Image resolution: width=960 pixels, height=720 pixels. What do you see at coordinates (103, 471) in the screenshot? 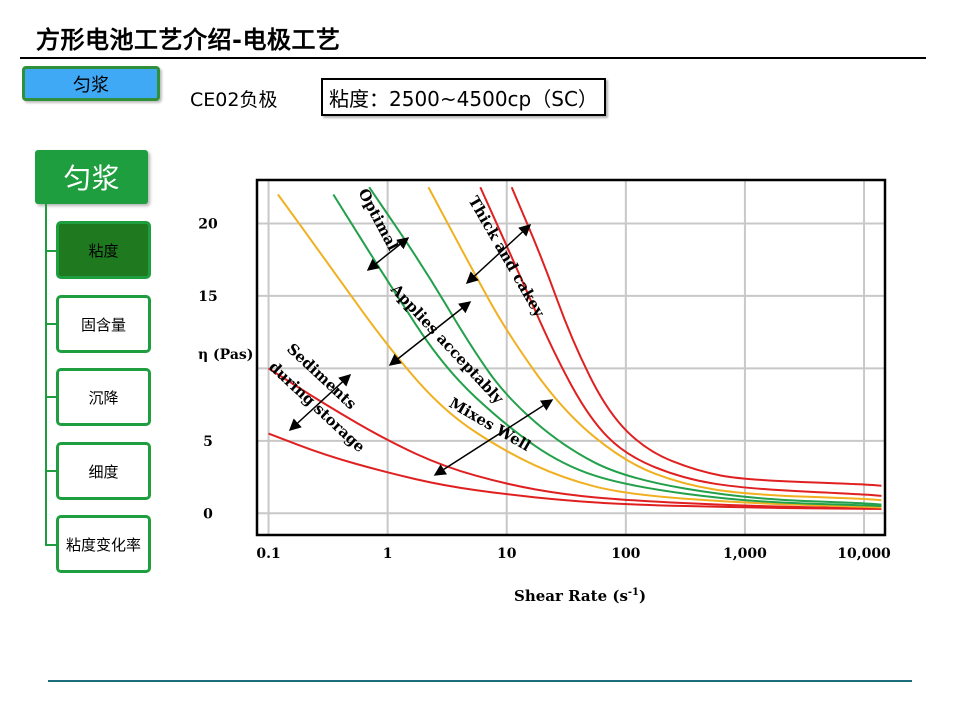
I see `tree-item-fineness: 细度` at bounding box center [103, 471].